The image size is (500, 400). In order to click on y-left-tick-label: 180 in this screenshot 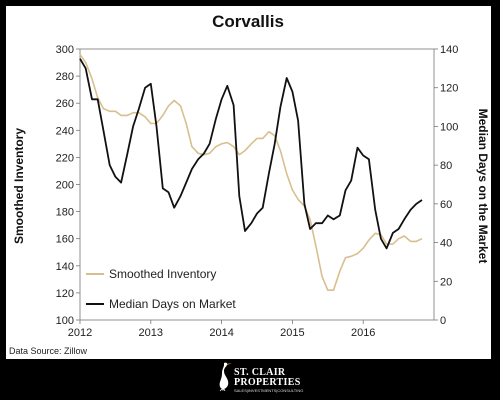, I will do `click(65, 213)`.